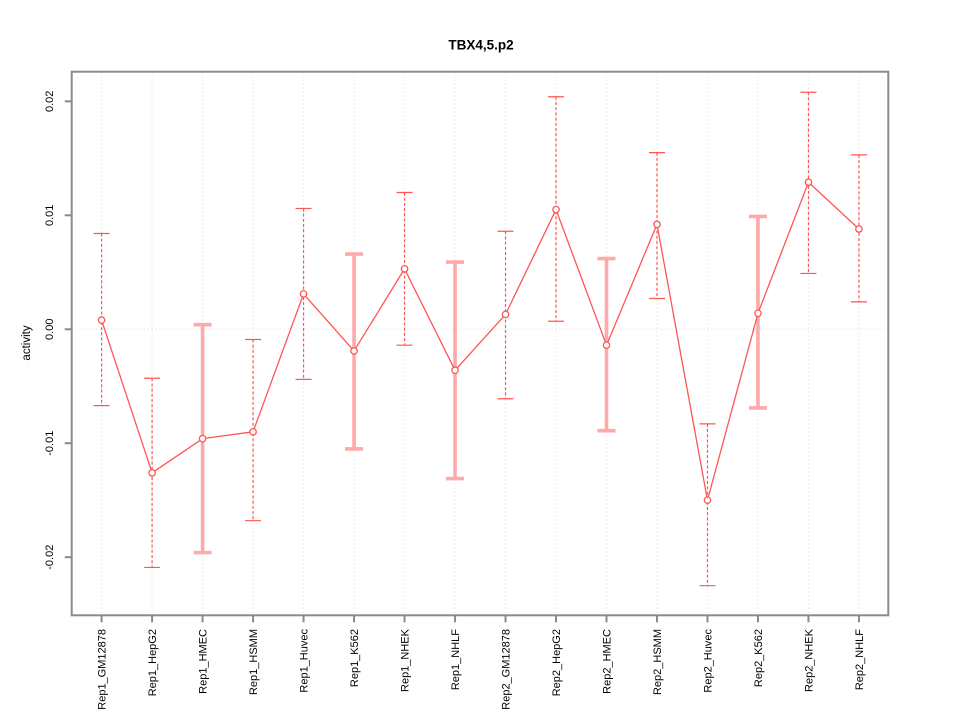 The width and height of the screenshot is (960, 720). What do you see at coordinates (153, 662) in the screenshot?
I see `x-tick-label: Rep1_HepG2` at bounding box center [153, 662].